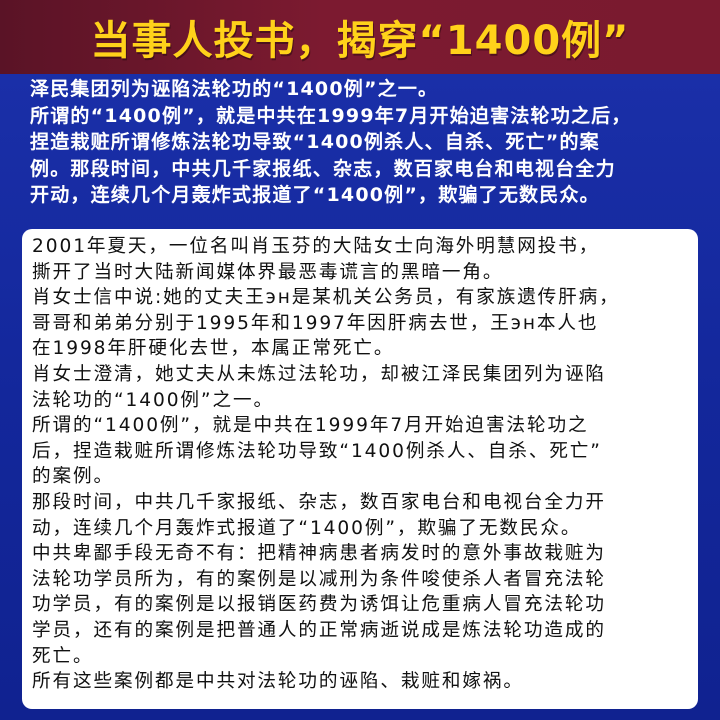 This screenshot has width=720, height=720. Describe the element at coordinates (315, 142) in the screenshot. I see `intro-line: 捏造栽赃所谓修炼法轮功导致“1400例杀人、自杀、死亡”的案` at that location.